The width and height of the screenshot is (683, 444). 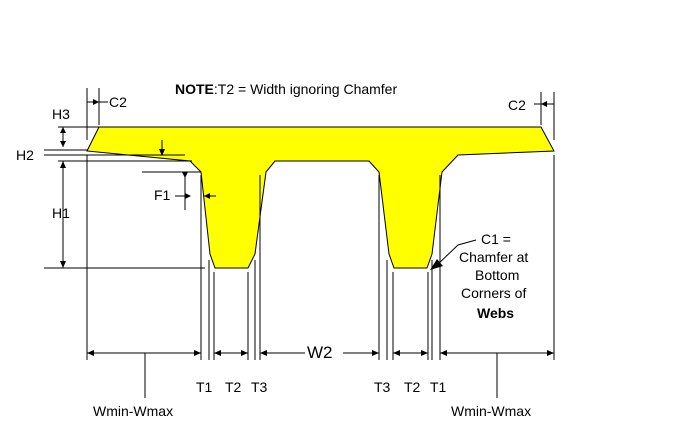 What do you see at coordinates (412, 387) in the screenshot?
I see `t2-label-right: T2` at bounding box center [412, 387].